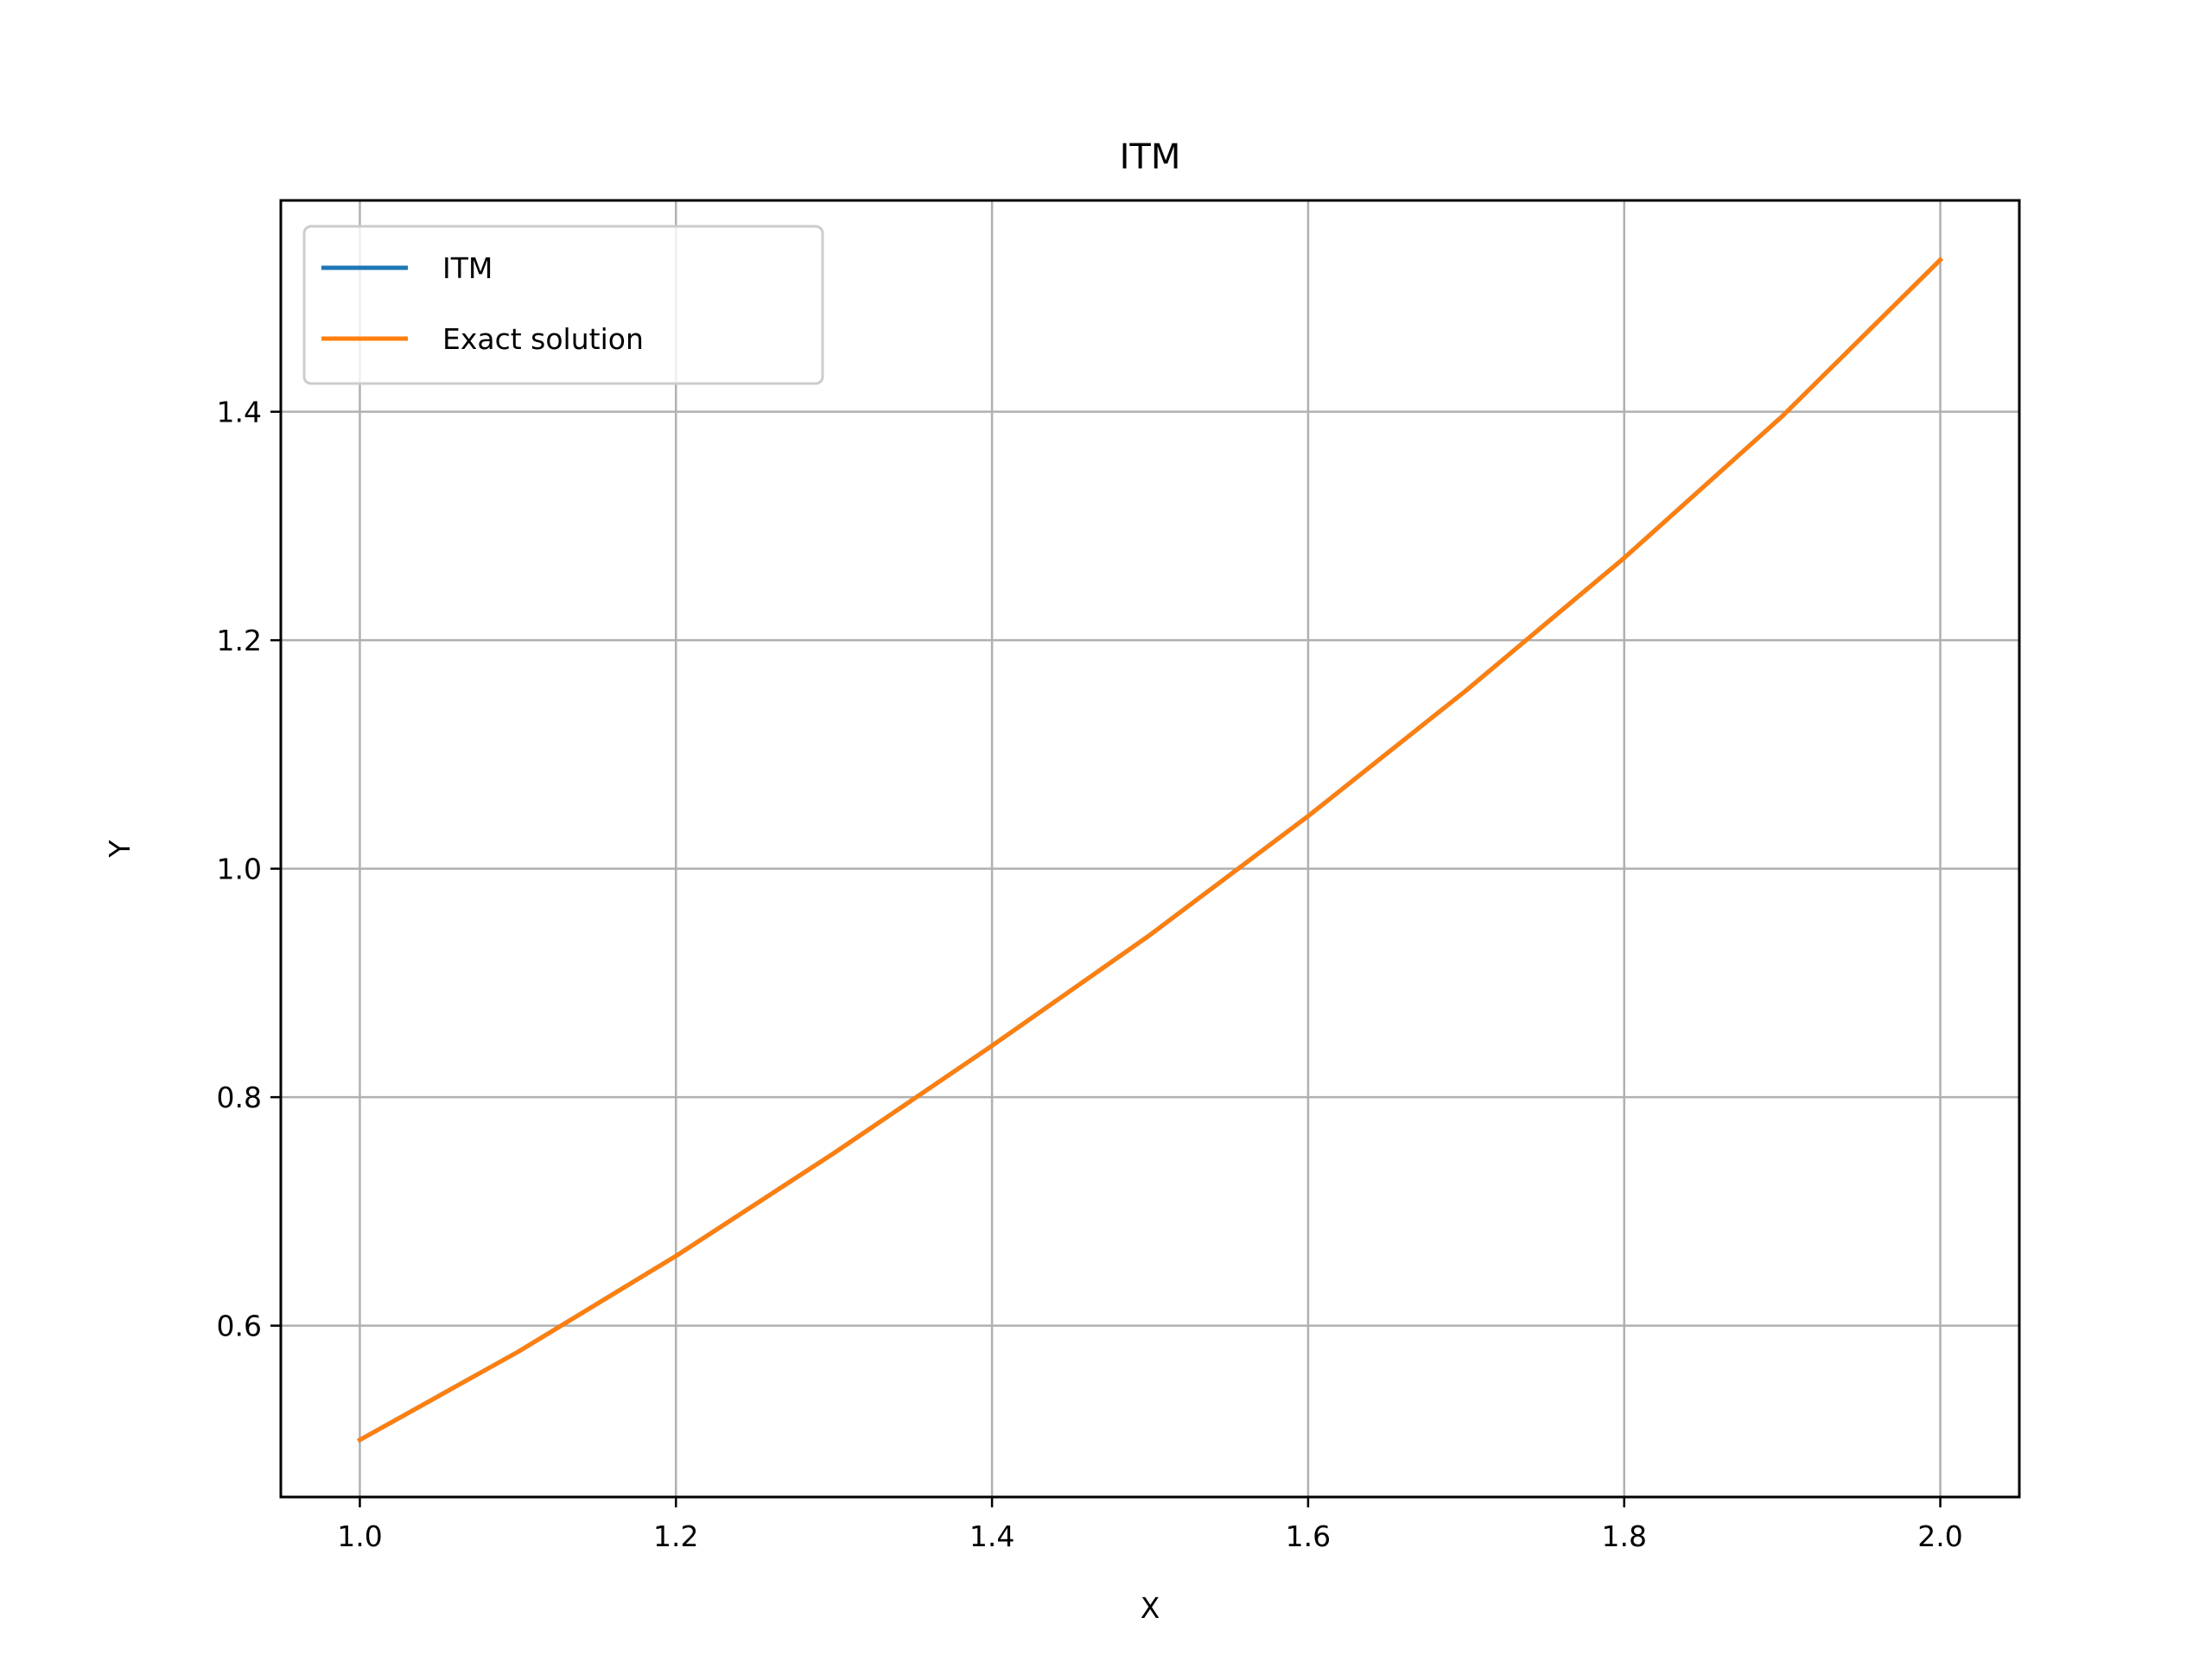 Image resolution: width=2212 pixels, height=1662 pixels. What do you see at coordinates (359, 1536) in the screenshot?
I see `x-tick-label: 1.0` at bounding box center [359, 1536].